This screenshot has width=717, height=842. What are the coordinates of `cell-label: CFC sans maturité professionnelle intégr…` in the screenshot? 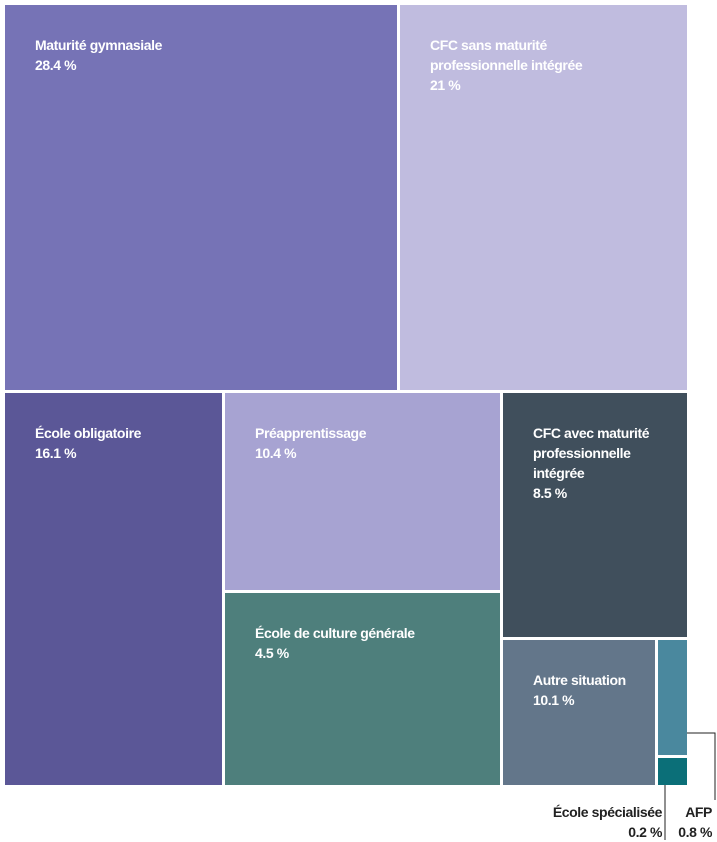 It's located at (530, 65).